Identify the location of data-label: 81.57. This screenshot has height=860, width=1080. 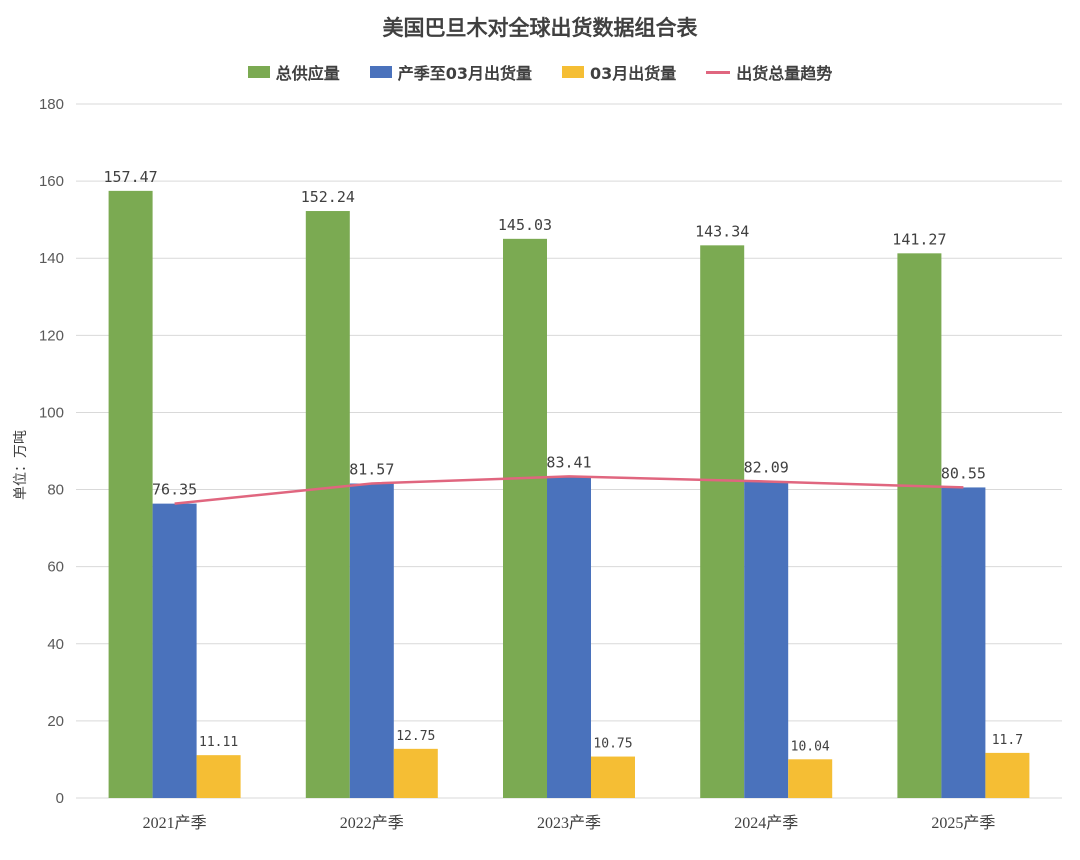
(371, 470).